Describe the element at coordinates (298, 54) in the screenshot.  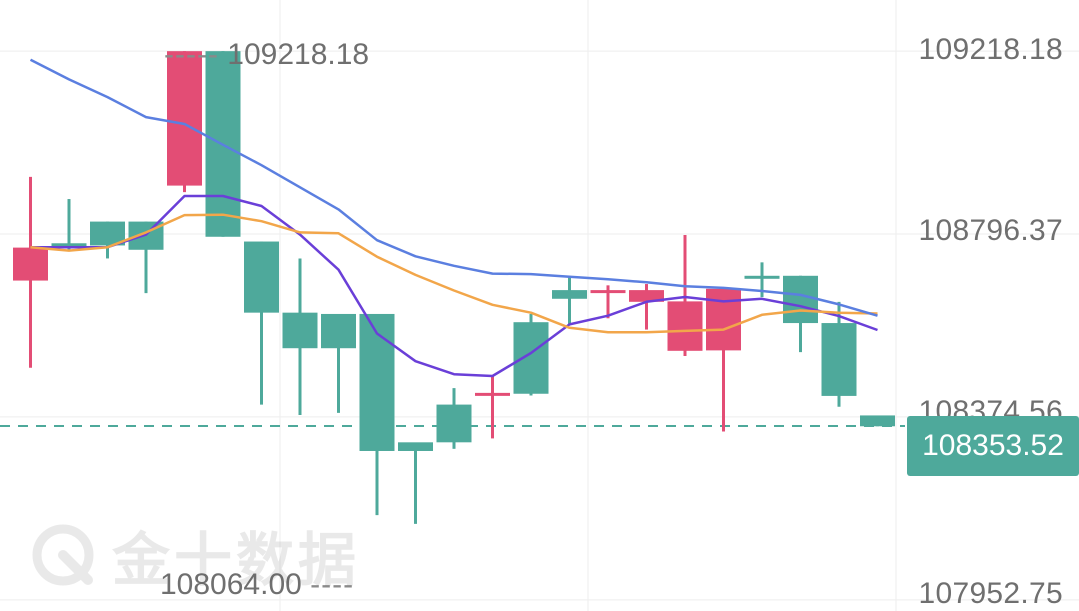
I see `high-value: 109218.18` at that location.